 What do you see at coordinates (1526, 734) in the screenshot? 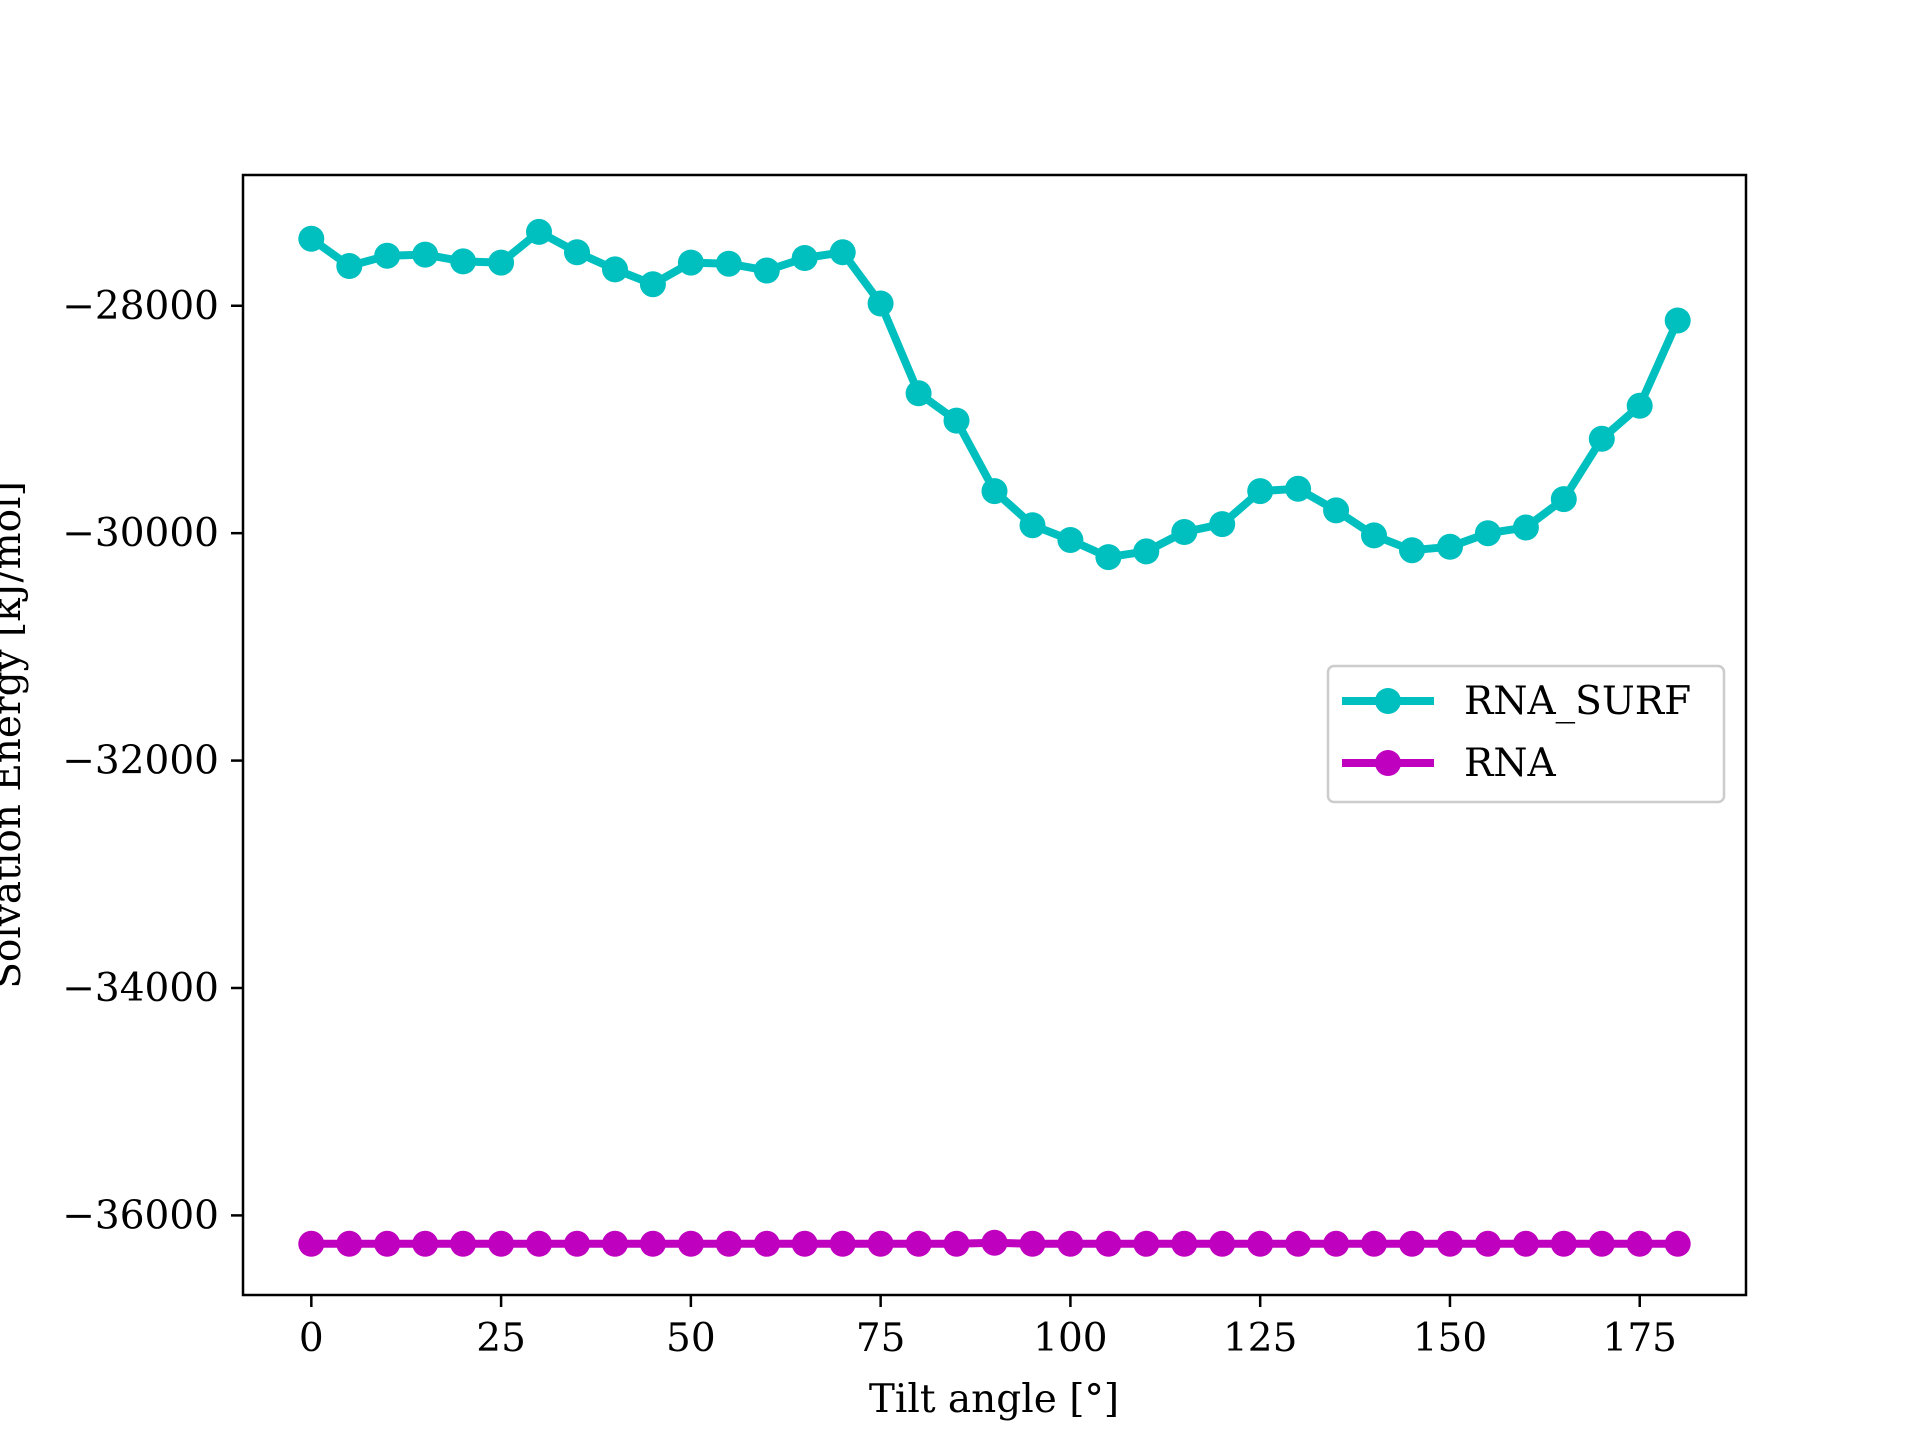
I see `legend: RNA_SURF RNA` at bounding box center [1526, 734].